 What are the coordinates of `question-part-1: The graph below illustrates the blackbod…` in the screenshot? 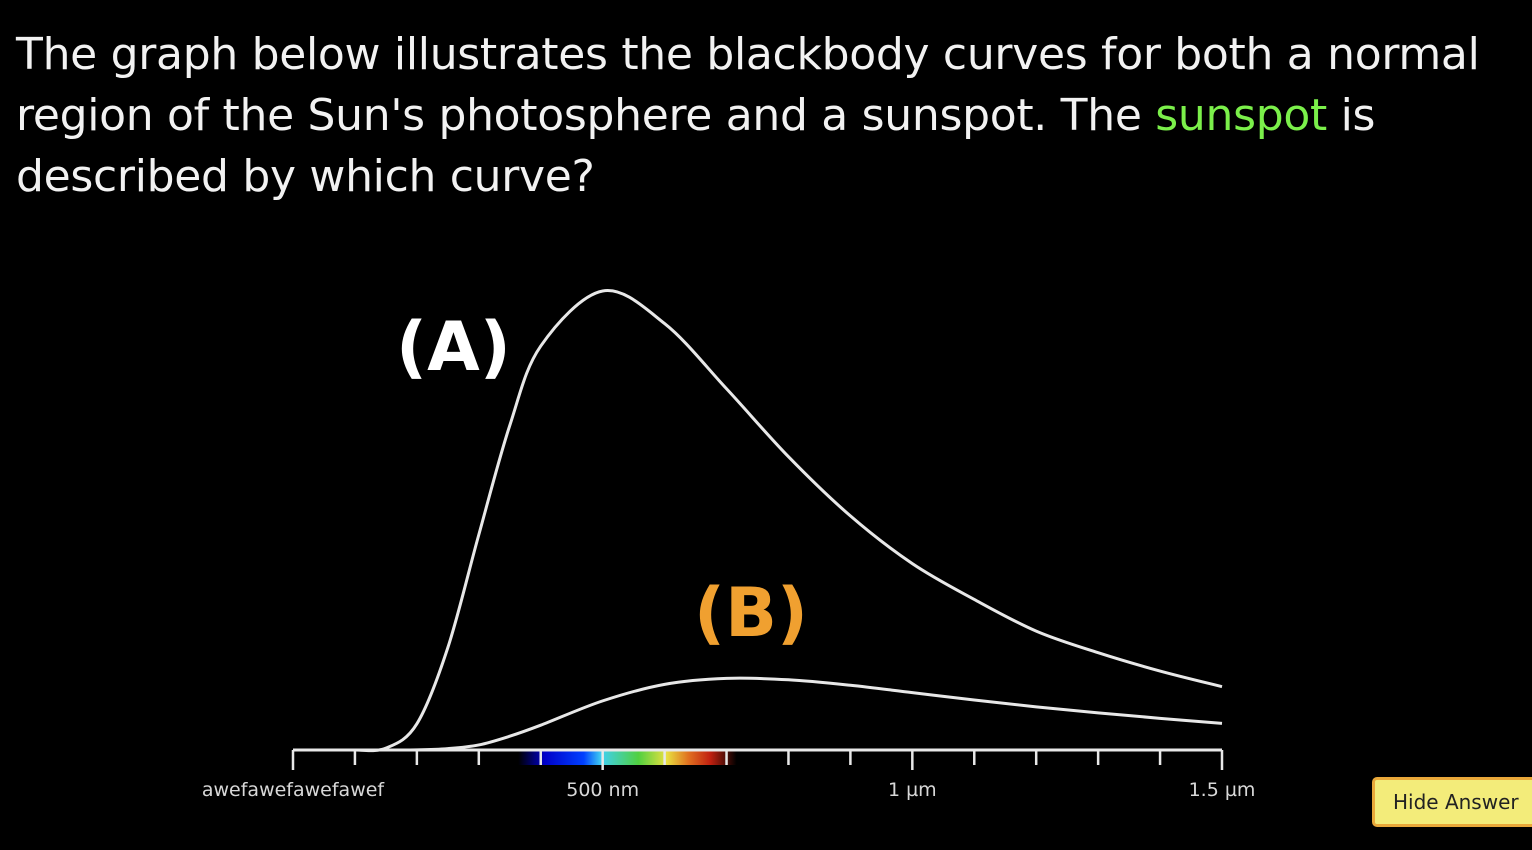 It's located at (748, 85).